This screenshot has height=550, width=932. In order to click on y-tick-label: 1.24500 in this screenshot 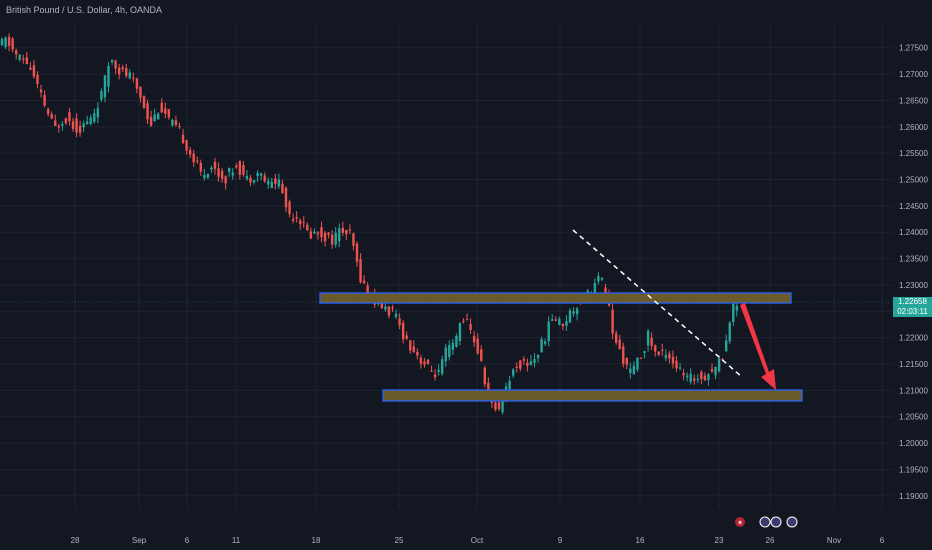, I will do `click(913, 206)`.